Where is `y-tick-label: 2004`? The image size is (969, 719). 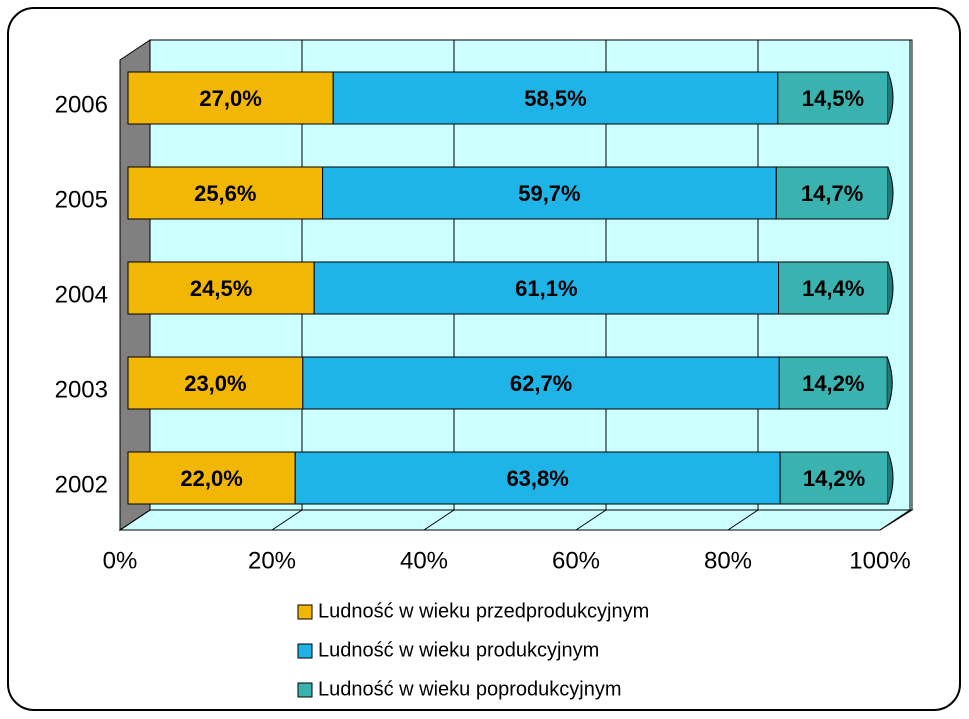 y-tick-label: 2004 is located at coordinates (81, 294).